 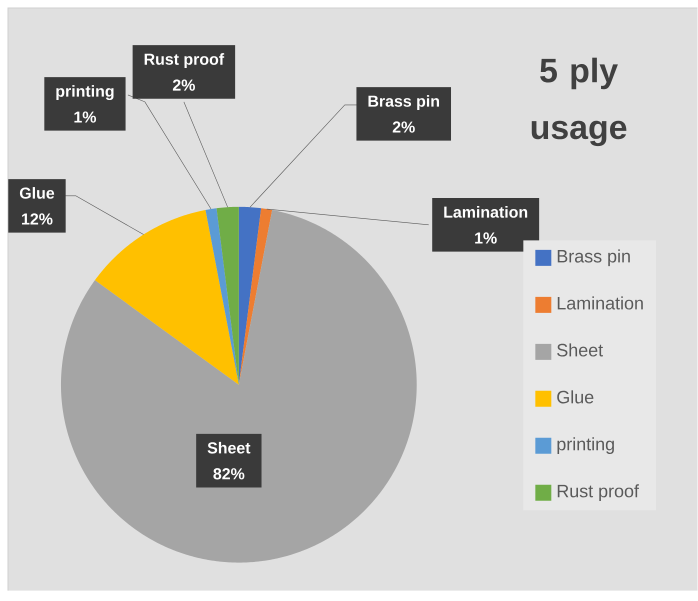 What do you see at coordinates (229, 448) in the screenshot?
I see `slice-label: Sheet` at bounding box center [229, 448].